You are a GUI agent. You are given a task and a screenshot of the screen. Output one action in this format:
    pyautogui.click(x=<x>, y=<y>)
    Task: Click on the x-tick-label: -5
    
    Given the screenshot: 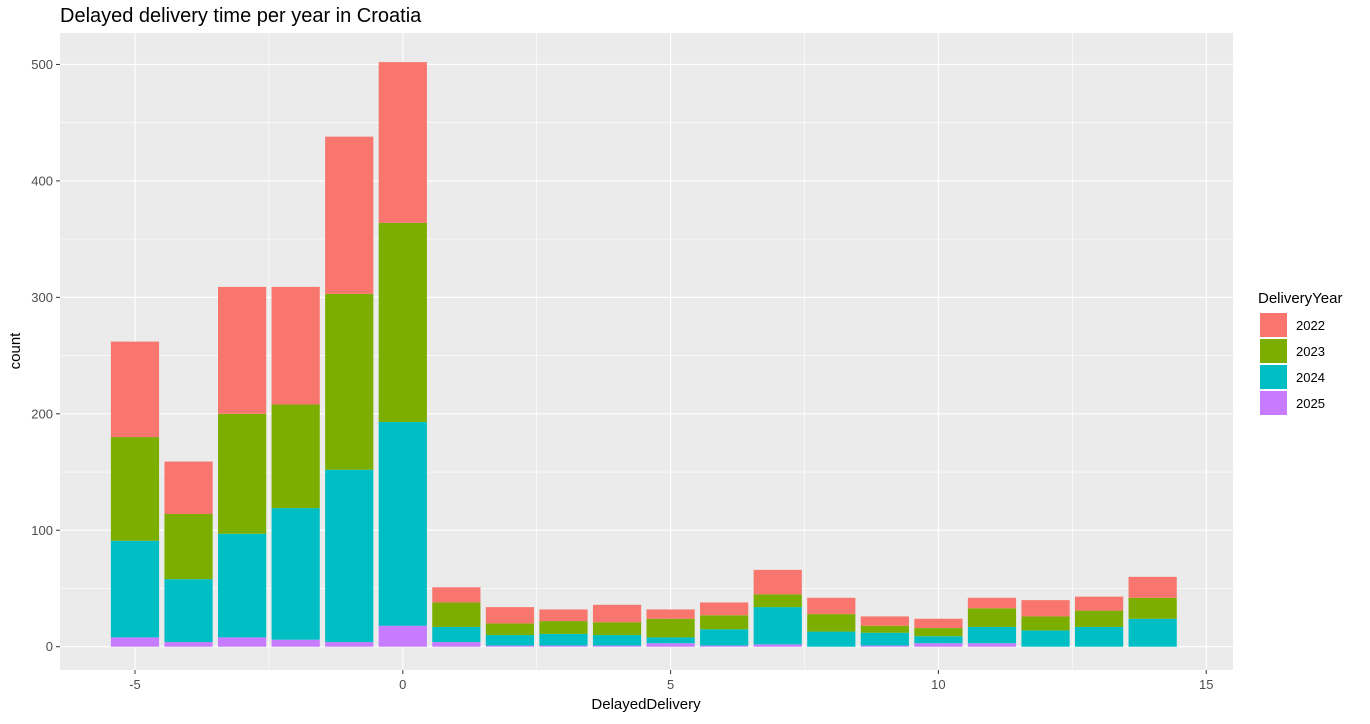 What is the action you would take?
    pyautogui.click(x=135, y=684)
    